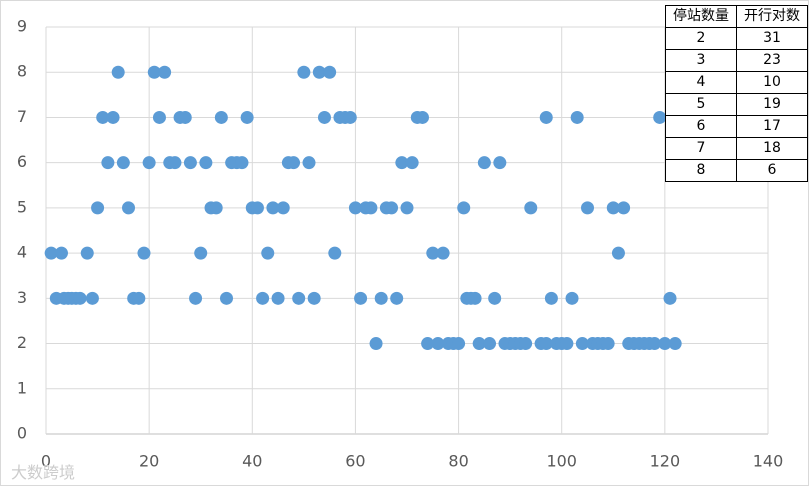  I want to click on table-cell: 23, so click(772, 60).